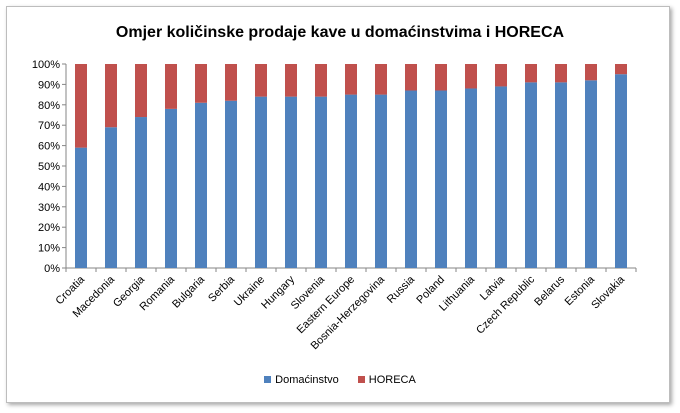 This screenshot has height=413, width=680. What do you see at coordinates (361, 379) in the screenshot?
I see `legend-swatch-horeca` at bounding box center [361, 379].